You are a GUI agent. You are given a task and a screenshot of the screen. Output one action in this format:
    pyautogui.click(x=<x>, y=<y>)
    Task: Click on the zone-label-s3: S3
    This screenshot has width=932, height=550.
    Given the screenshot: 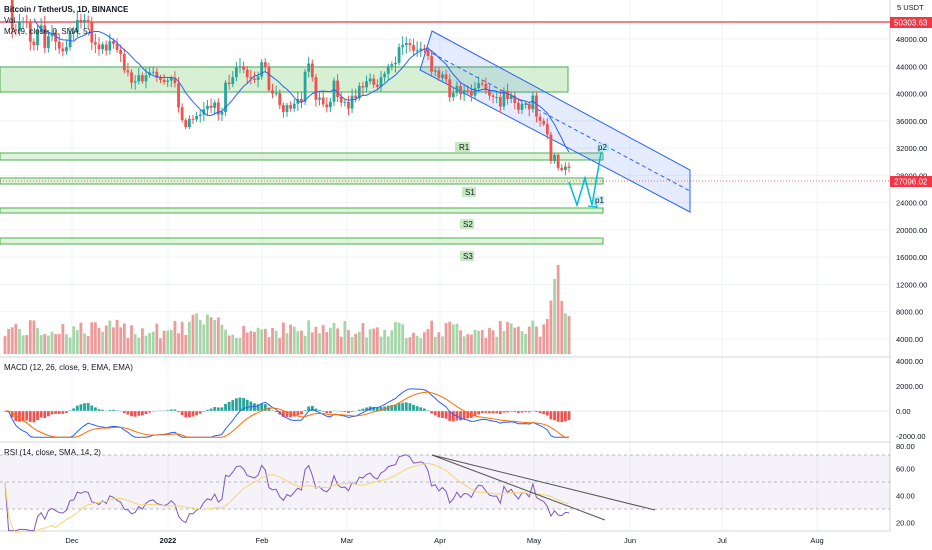 What is the action you would take?
    pyautogui.click(x=468, y=256)
    